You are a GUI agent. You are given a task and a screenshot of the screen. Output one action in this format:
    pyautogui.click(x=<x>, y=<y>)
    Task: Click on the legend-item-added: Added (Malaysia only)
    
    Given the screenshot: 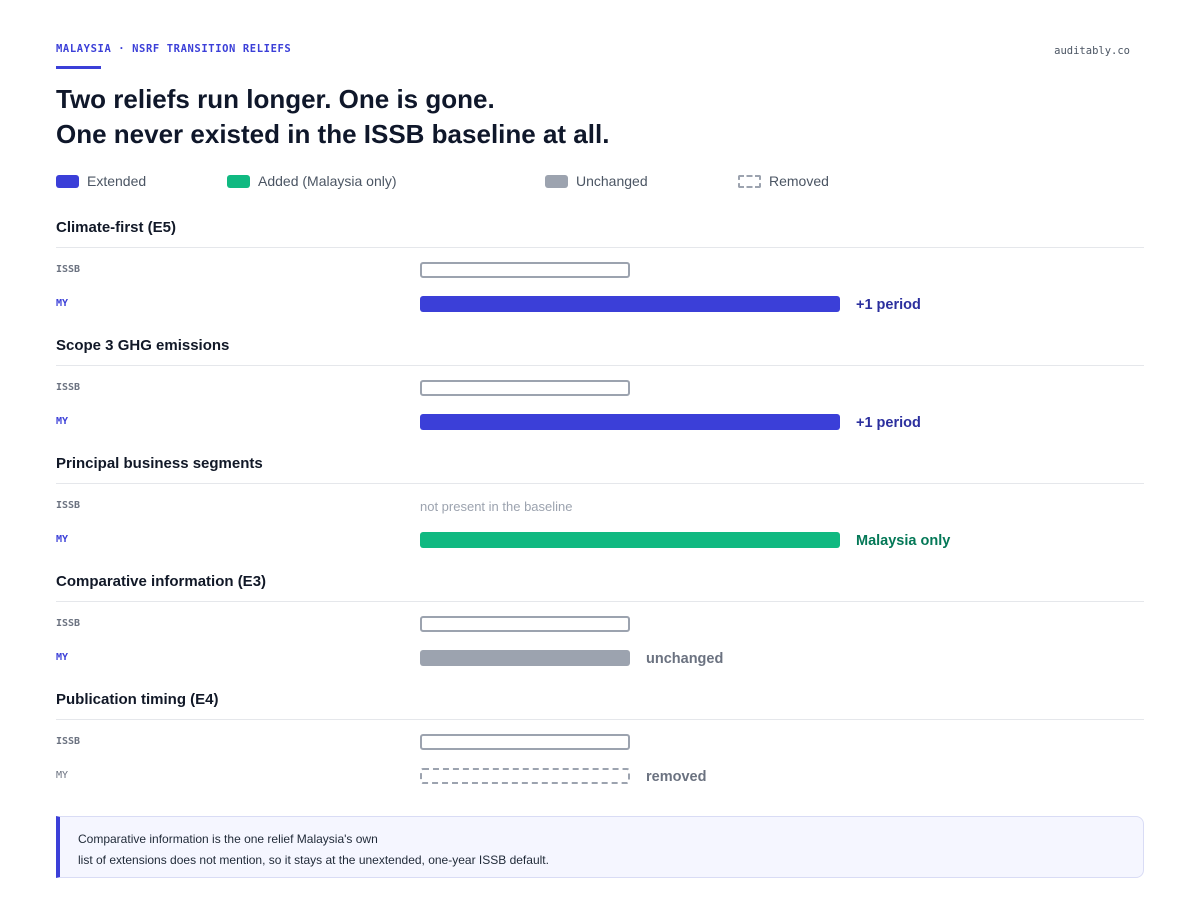 What is the action you would take?
    pyautogui.click(x=312, y=181)
    